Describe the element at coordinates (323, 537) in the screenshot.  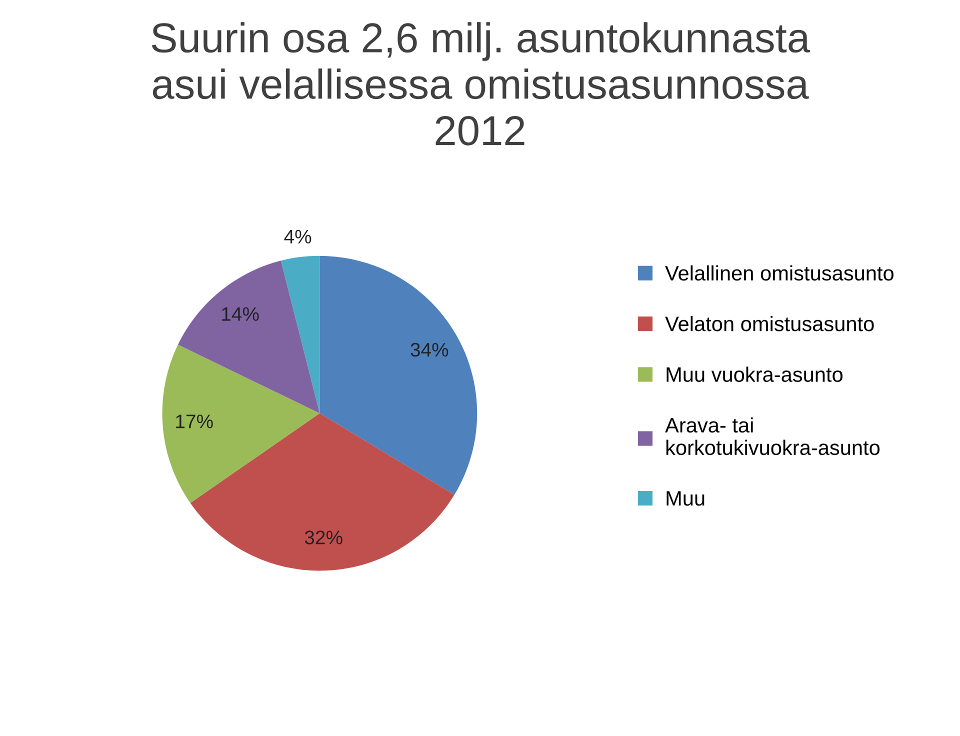
I see `data-label: 32%` at that location.